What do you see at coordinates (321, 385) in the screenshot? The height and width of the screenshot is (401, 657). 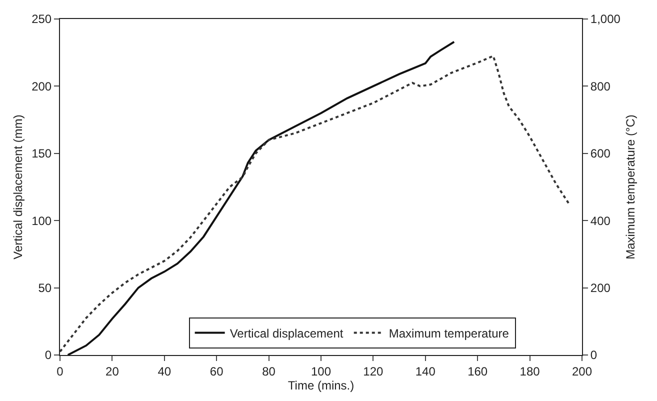 I see `x-axis-title: Time (mins.)` at bounding box center [321, 385].